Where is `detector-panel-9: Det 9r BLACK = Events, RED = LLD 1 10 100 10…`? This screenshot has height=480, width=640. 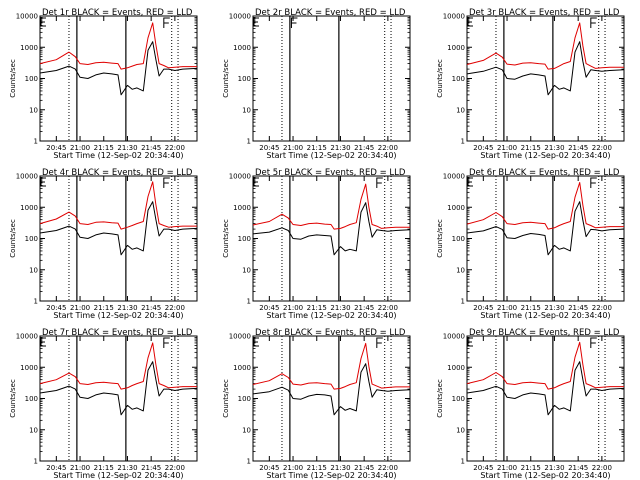
detector-panel-9: Det 9r BLACK = Events, RED = LLD 1 10 100 10… is located at coordinates (530, 404).